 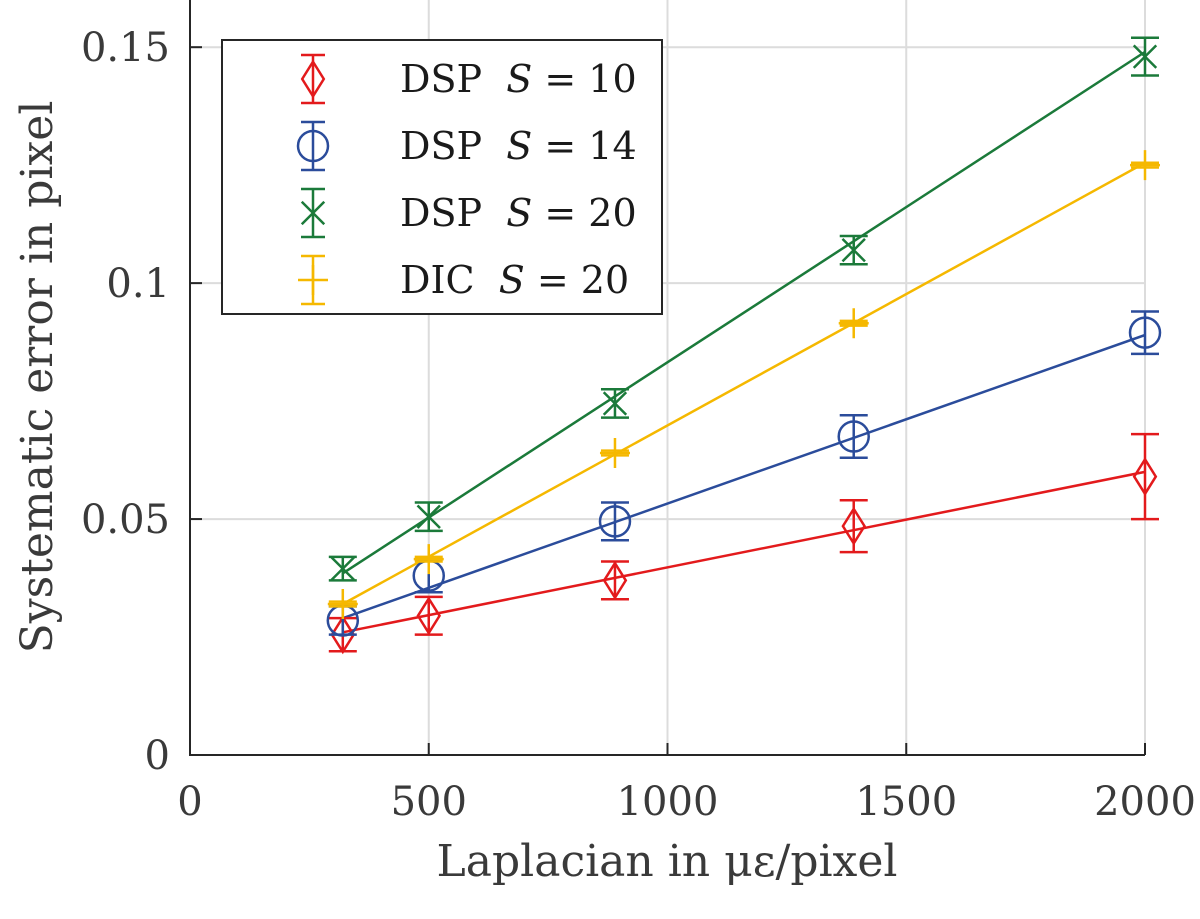 I want to click on y-tick-label: 0.1, so click(x=138, y=284).